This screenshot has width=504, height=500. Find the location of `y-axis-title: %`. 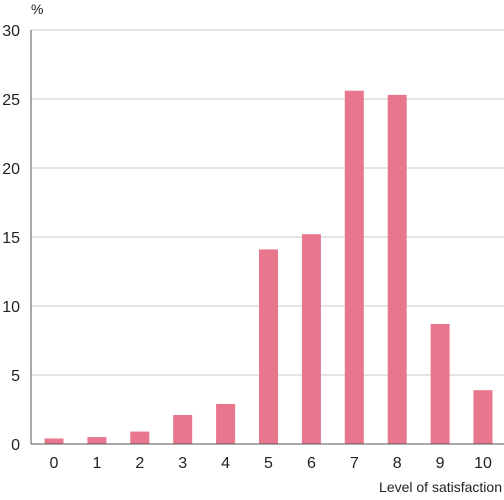

y-axis-title: % is located at coordinates (37, 9).